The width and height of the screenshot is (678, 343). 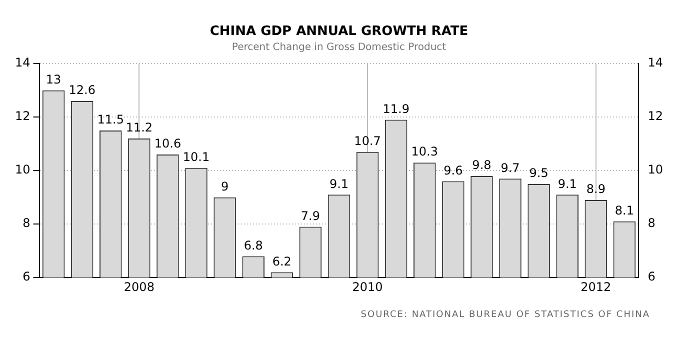 What do you see at coordinates (22, 169) in the screenshot?
I see `y-tick-label: 10` at bounding box center [22, 169].